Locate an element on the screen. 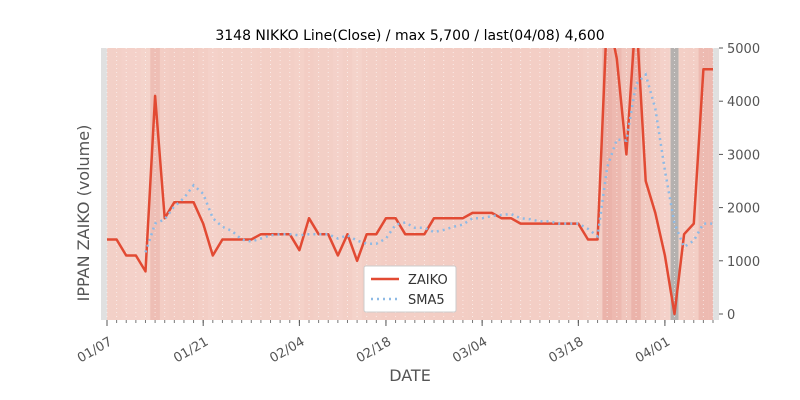 The width and height of the screenshot is (800, 400). x-tick-label: 04/01 is located at coordinates (653, 350).